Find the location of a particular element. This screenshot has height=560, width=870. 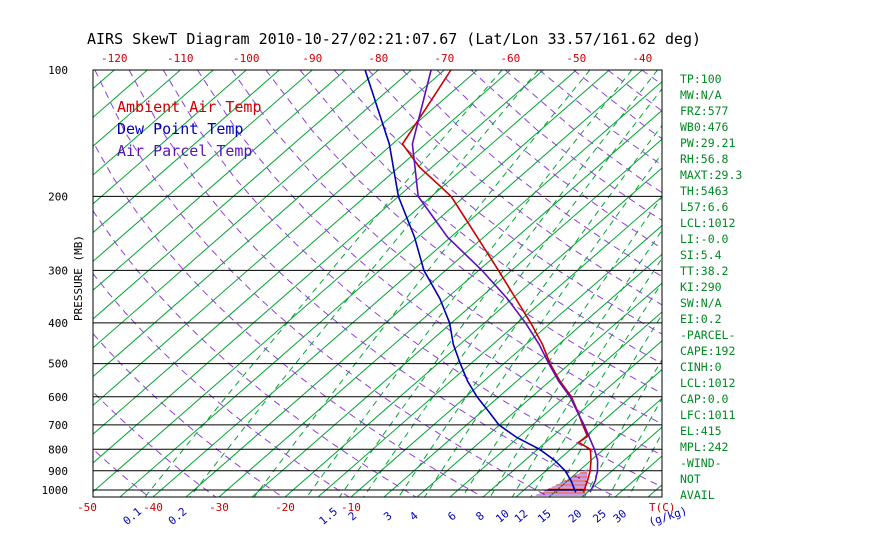

bottom-temp-tick-label: -20 is located at coordinates (285, 507).